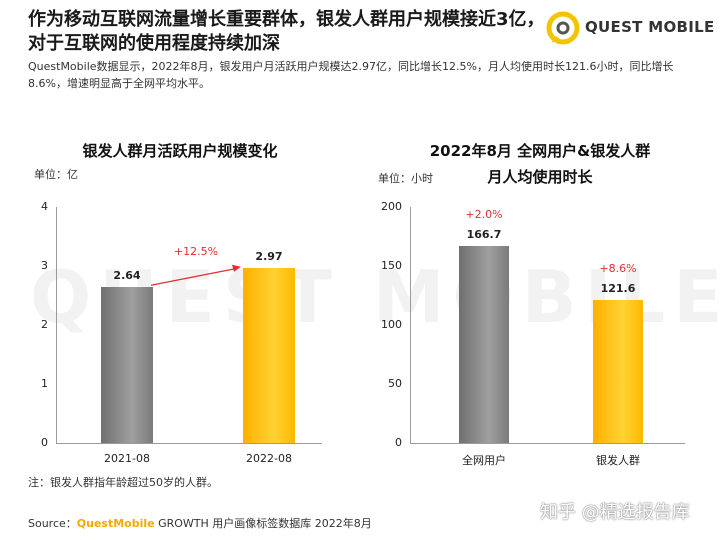 The height and width of the screenshot is (540, 720). Describe the element at coordinates (44, 442) in the screenshot. I see `chart1-ytick-label: 0` at that location.